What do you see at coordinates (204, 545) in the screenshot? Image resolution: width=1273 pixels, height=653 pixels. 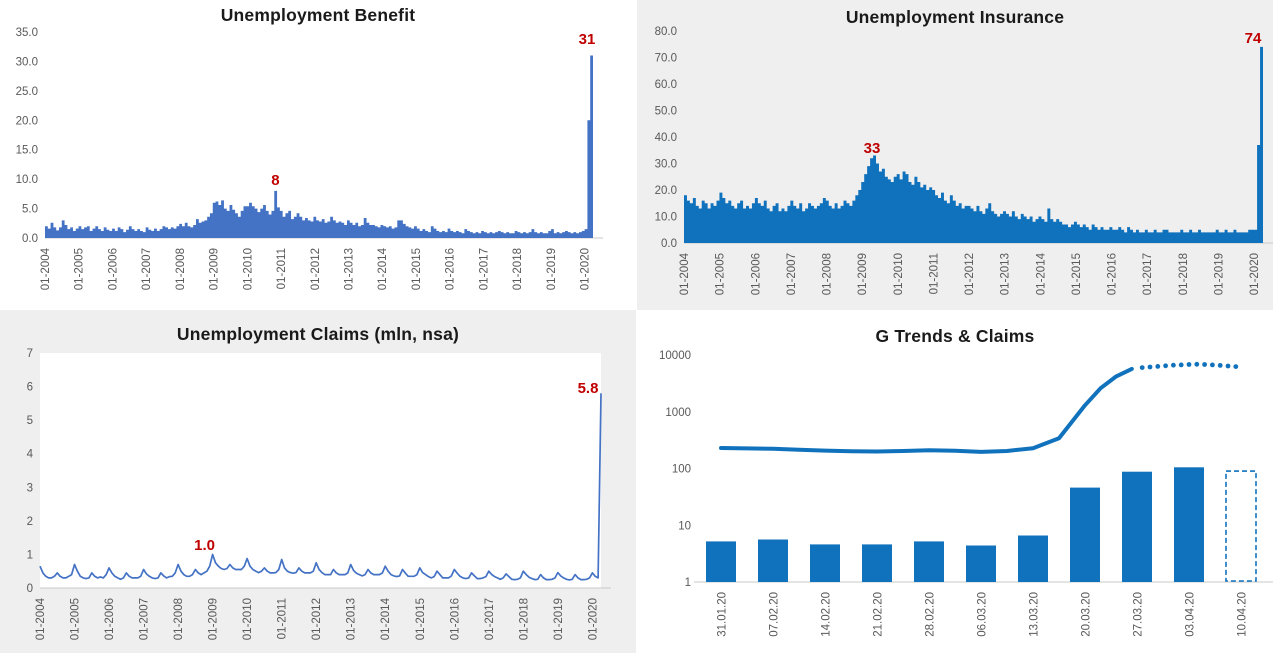 I see `data-label-annotation: 1.0` at bounding box center [204, 545].